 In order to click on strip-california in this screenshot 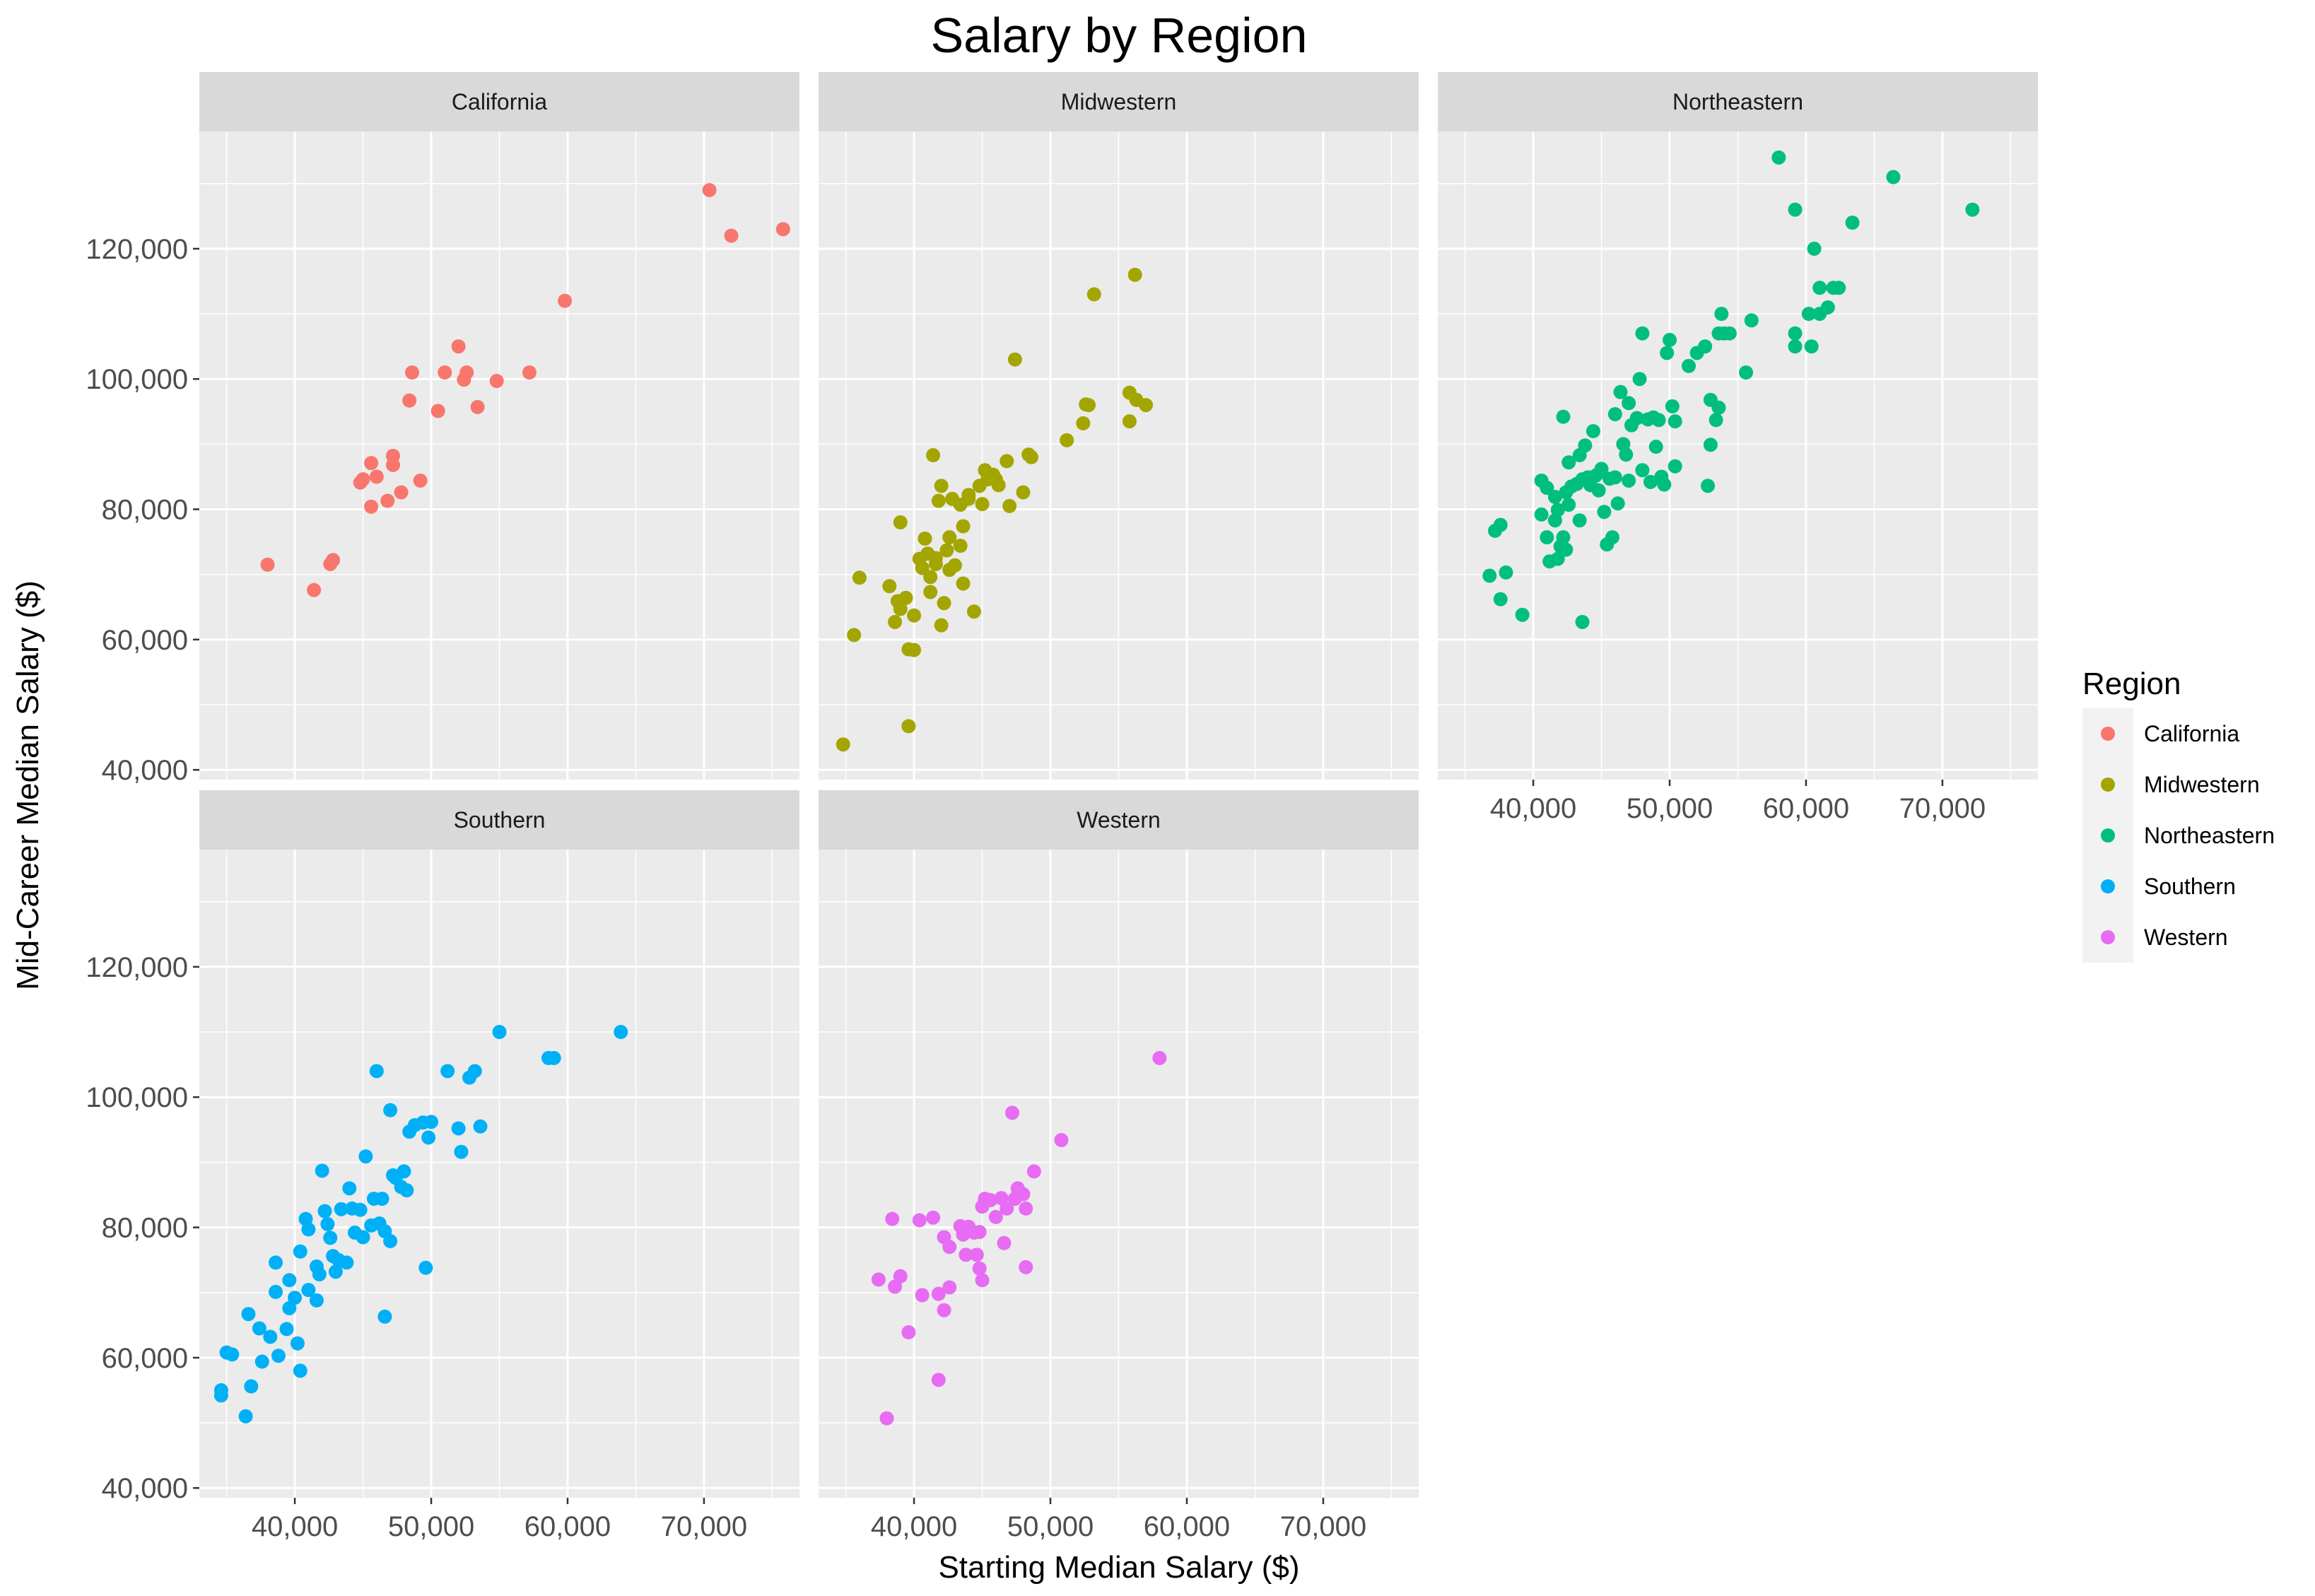, I will do `click(499, 101)`.